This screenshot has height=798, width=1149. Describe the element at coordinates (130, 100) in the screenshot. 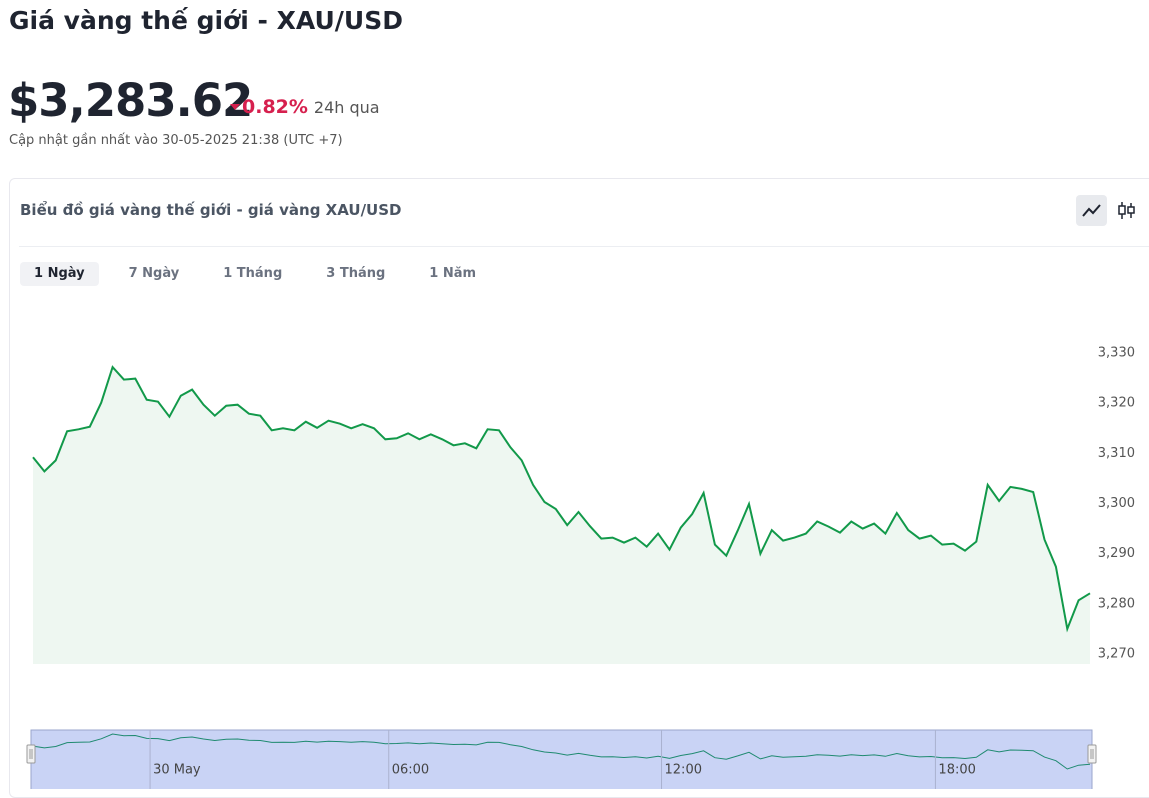

I see `price: $3,283.62` at that location.